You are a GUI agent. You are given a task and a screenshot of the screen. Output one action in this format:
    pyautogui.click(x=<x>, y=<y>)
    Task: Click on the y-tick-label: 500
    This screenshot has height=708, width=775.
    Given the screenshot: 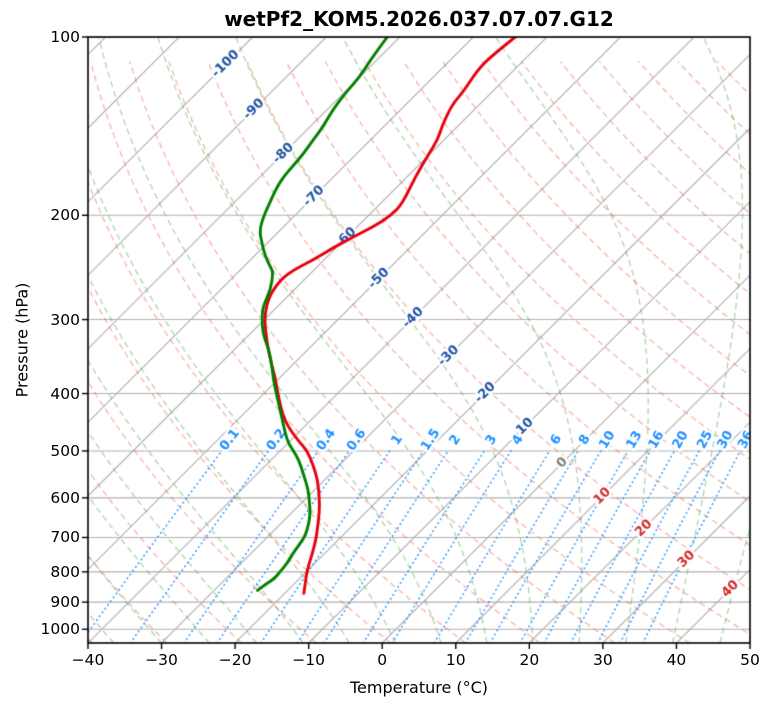 What is the action you would take?
    pyautogui.click(x=65, y=450)
    